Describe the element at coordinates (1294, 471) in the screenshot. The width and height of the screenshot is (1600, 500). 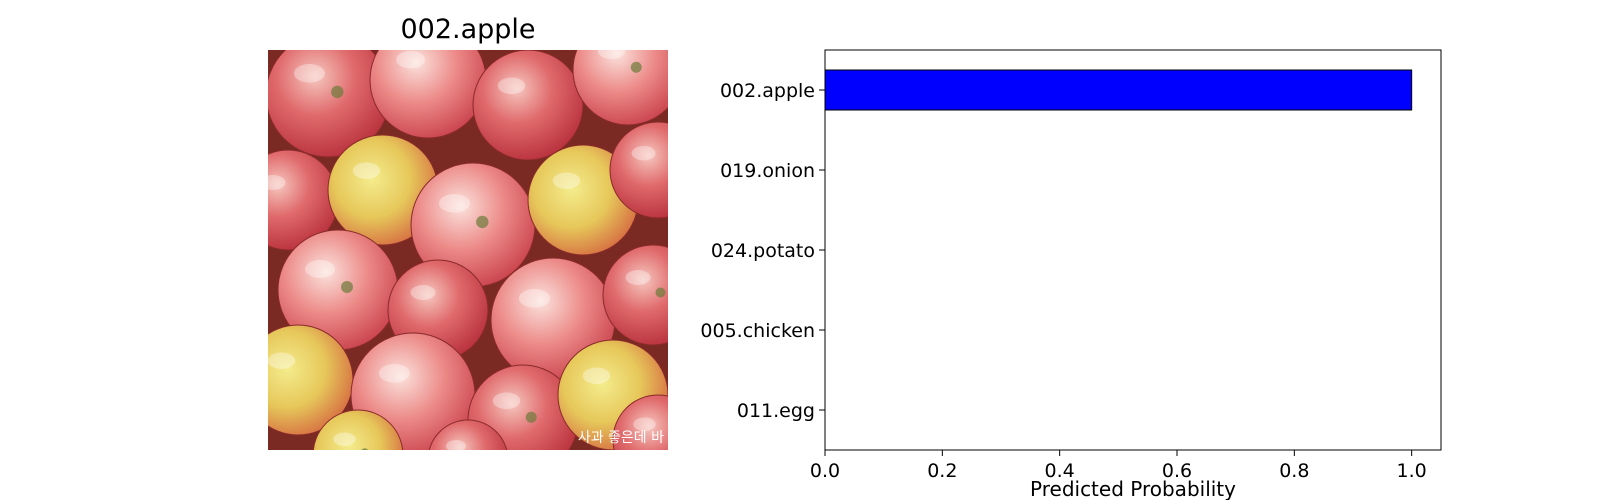
I see `x-tick-label: 0.8` at that location.